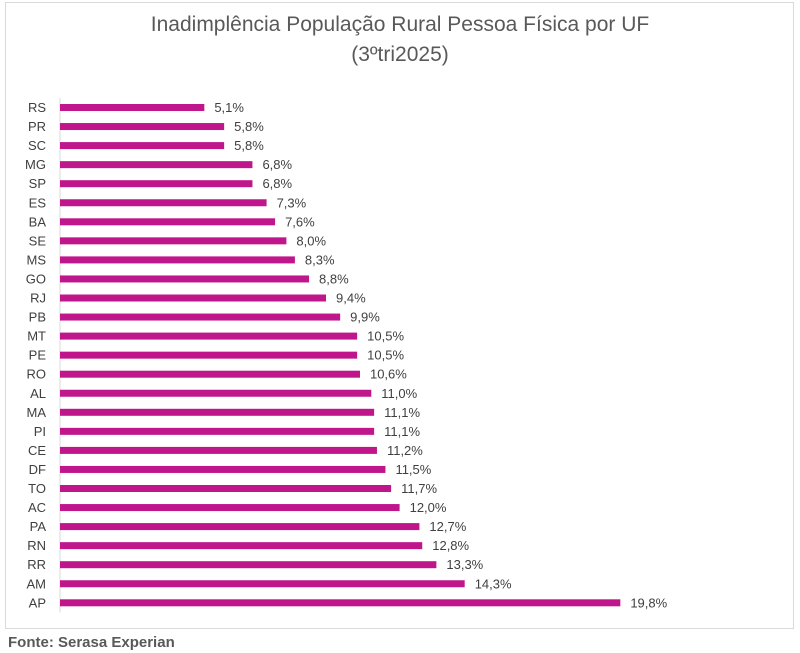 The height and width of the screenshot is (653, 800). Describe the element at coordinates (334, 278) in the screenshot. I see `data-label: 8,8%` at that location.